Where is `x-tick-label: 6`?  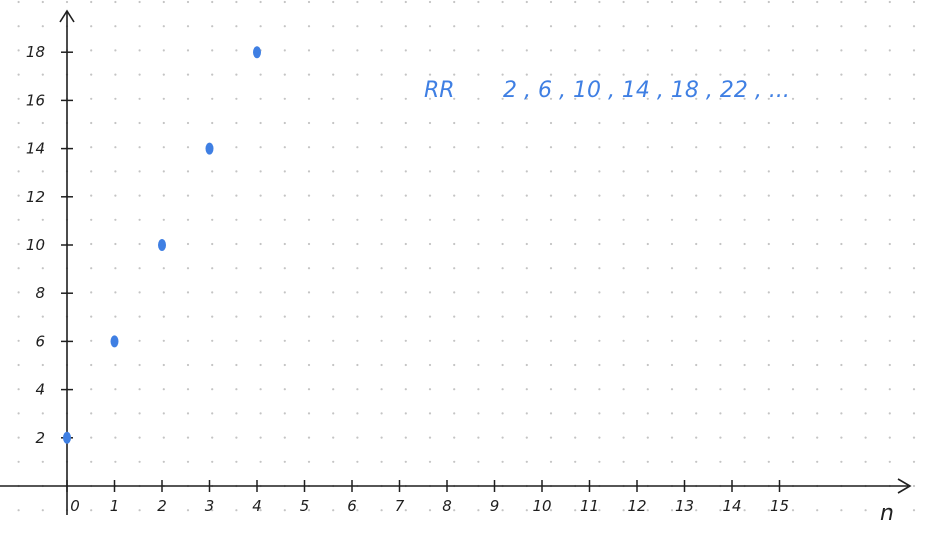 x-tick-label: 6 is located at coordinates (352, 506).